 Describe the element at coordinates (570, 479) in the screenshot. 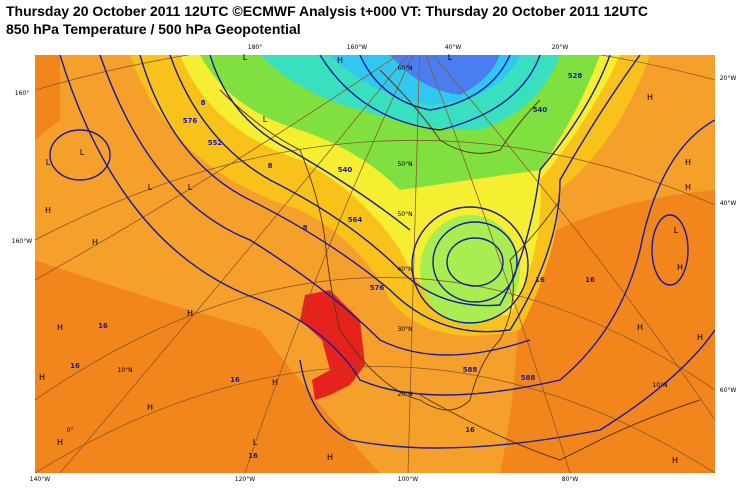

I see `graticule-label: 80°W` at that location.